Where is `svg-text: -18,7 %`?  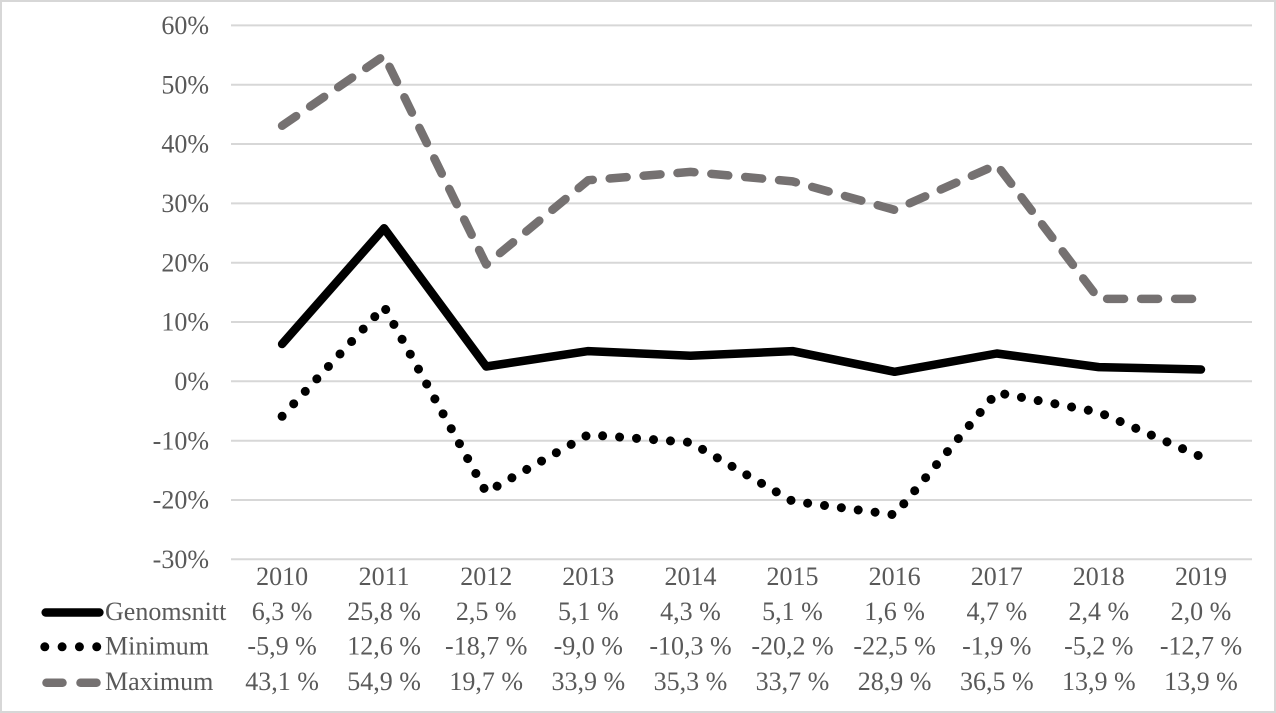
svg-text: -18,7 % is located at coordinates (486, 646).